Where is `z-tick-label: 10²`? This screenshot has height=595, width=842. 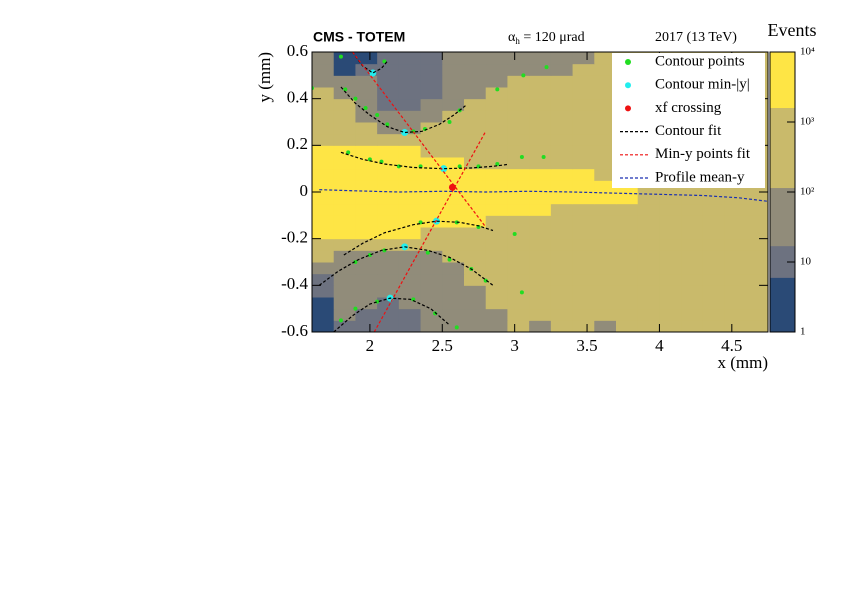
z-tick-label: 10² is located at coordinates (807, 192).